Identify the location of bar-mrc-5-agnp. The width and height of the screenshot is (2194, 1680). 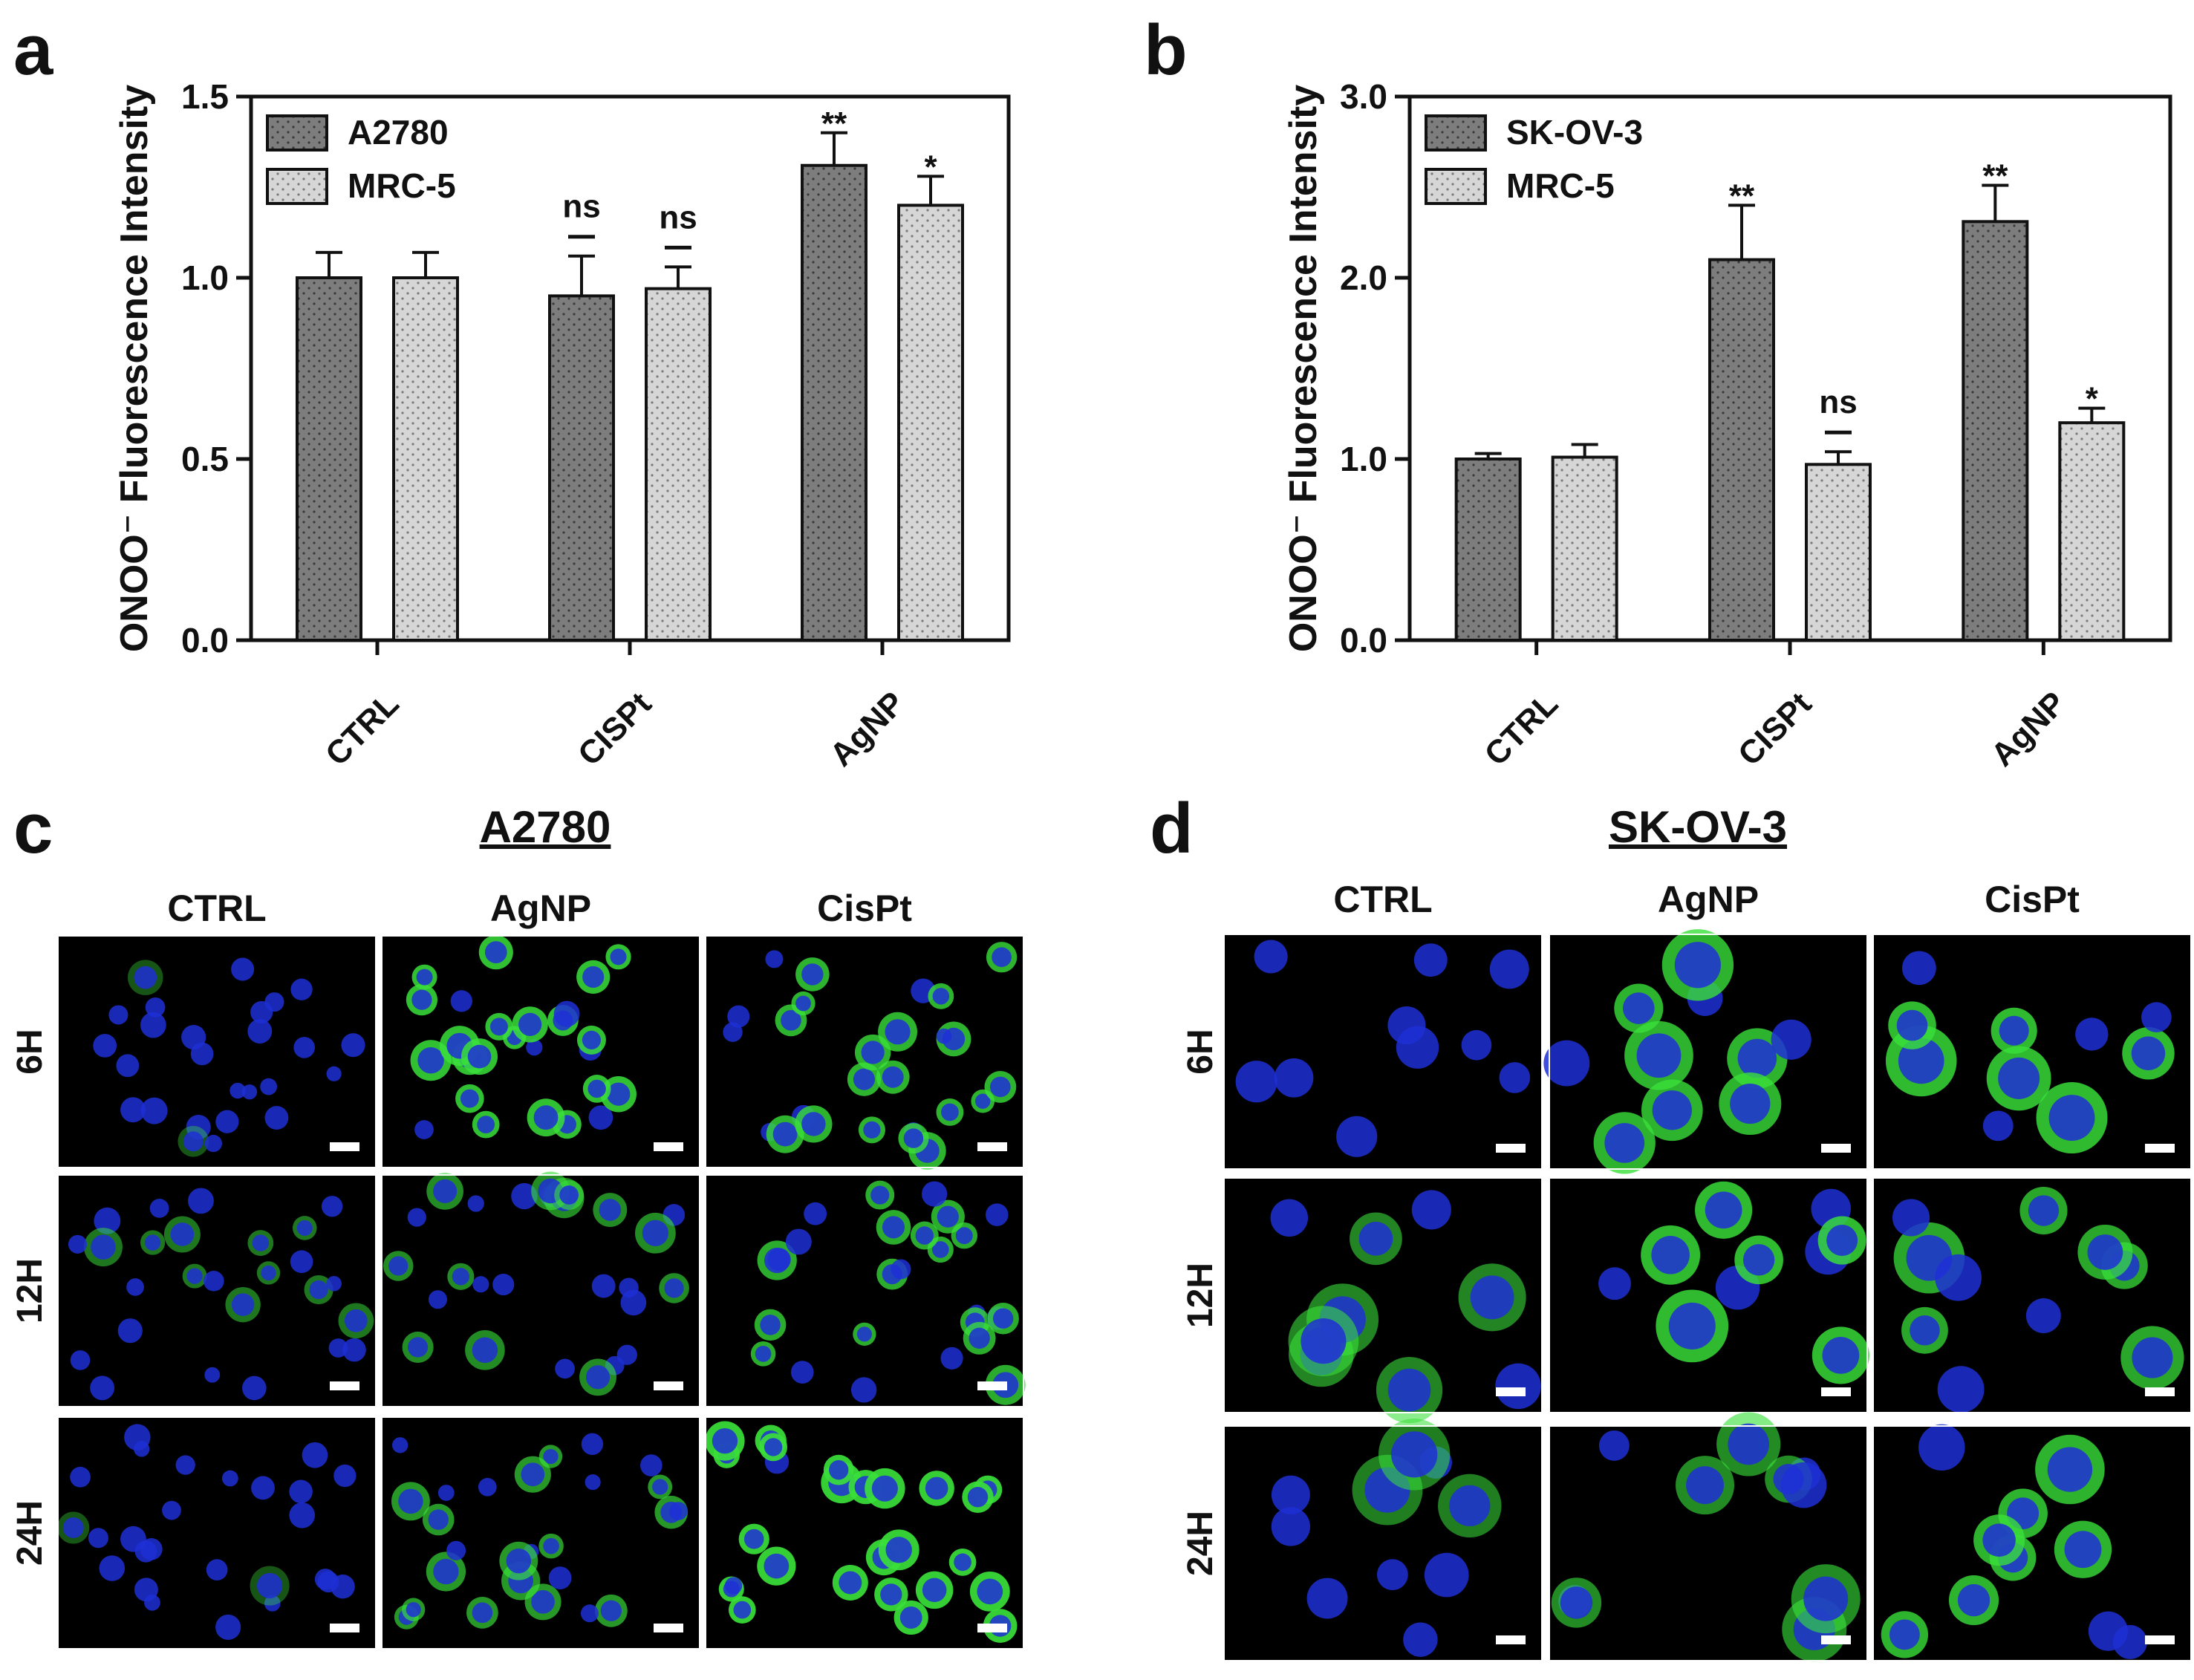
(930, 423).